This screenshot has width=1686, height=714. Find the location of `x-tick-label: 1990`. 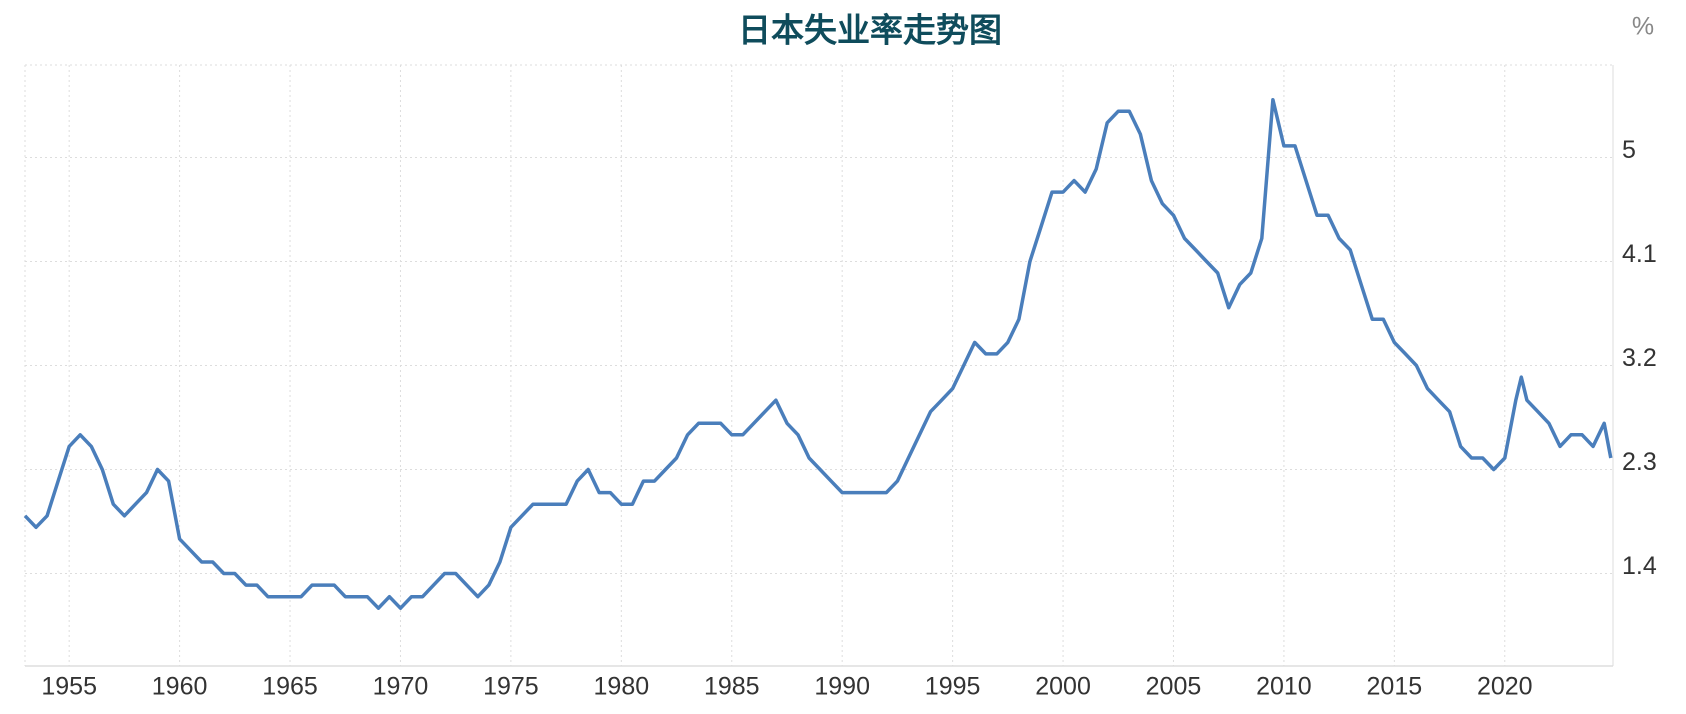

x-tick-label: 1990 is located at coordinates (842, 687).